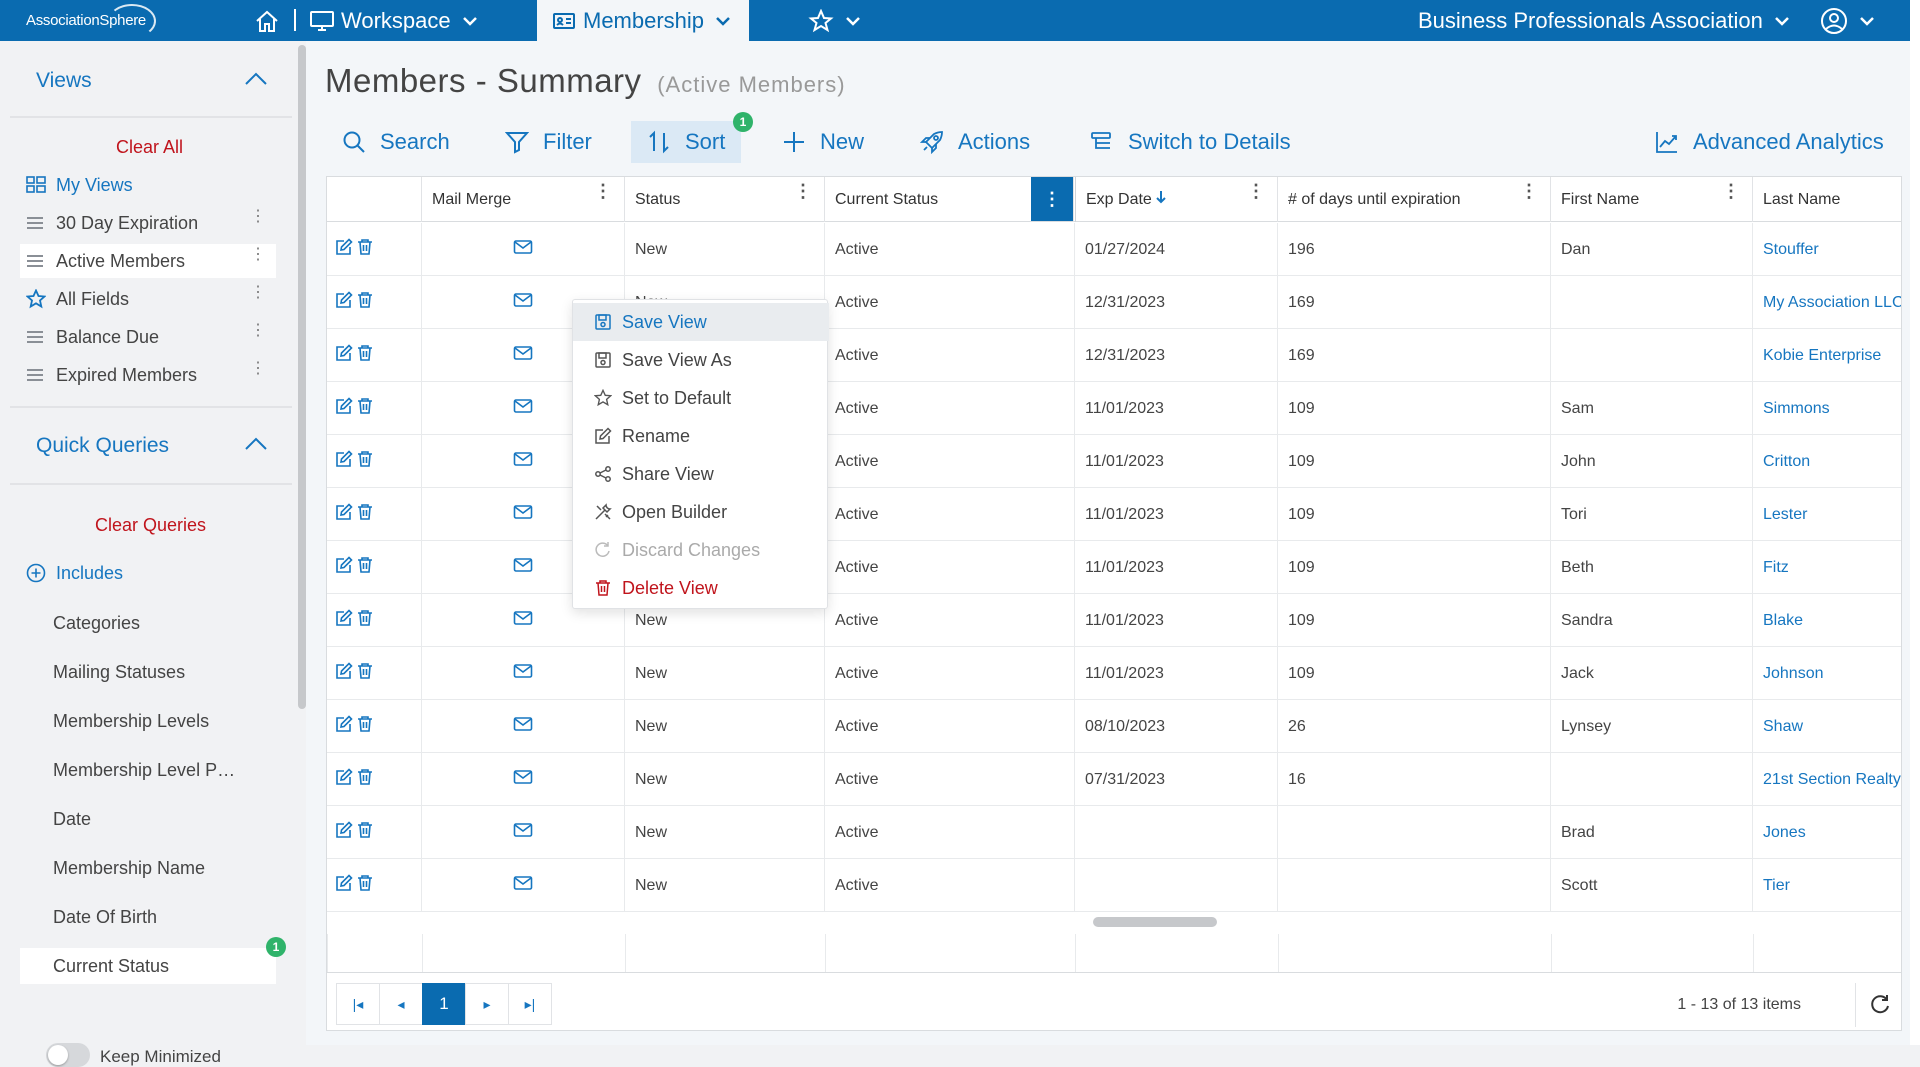 The image size is (1920, 1067). What do you see at coordinates (1827, 461) in the screenshot?
I see `cell-last-name: Critton` at bounding box center [1827, 461].